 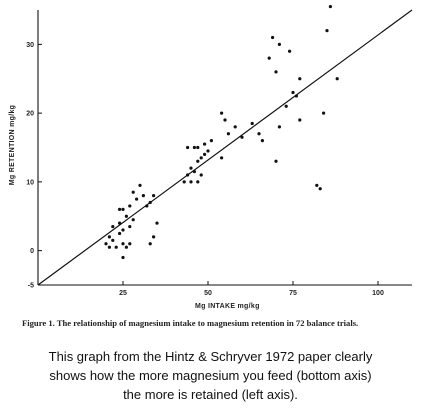 What do you see at coordinates (12, 145) in the screenshot?
I see `y-axis-label: Mg RETENTION mg/kg` at bounding box center [12, 145].